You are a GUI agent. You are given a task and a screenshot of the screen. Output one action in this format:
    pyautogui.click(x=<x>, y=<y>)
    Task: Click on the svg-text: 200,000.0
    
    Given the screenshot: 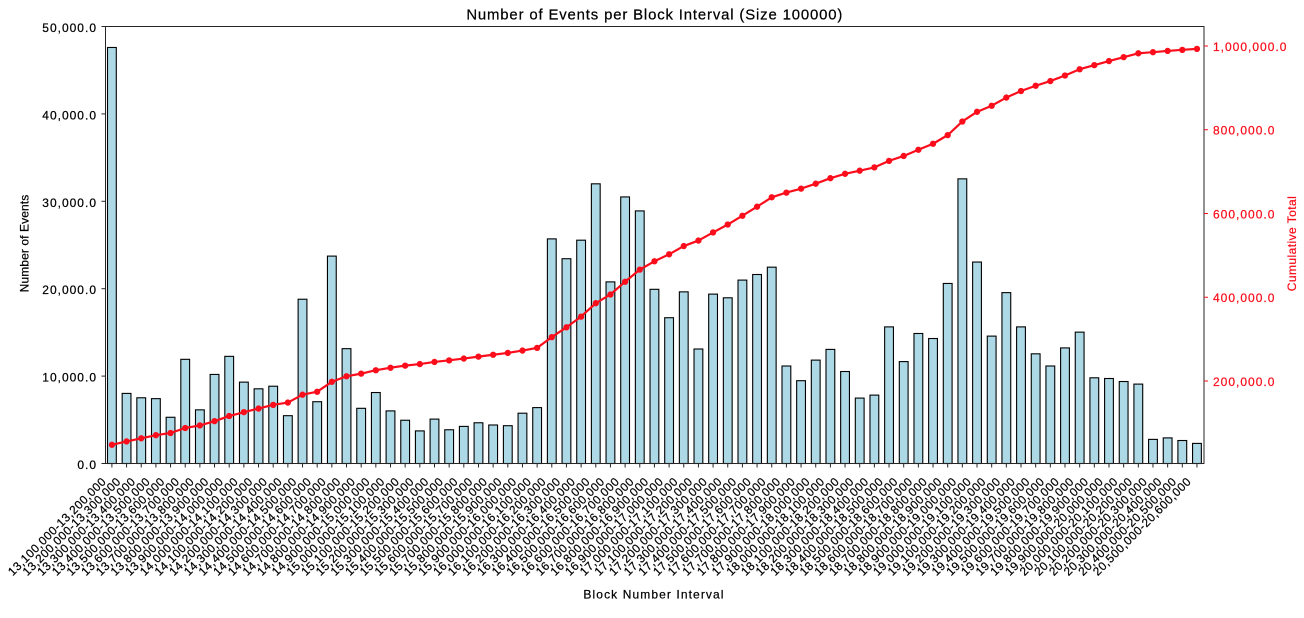 What is the action you would take?
    pyautogui.click(x=1244, y=382)
    